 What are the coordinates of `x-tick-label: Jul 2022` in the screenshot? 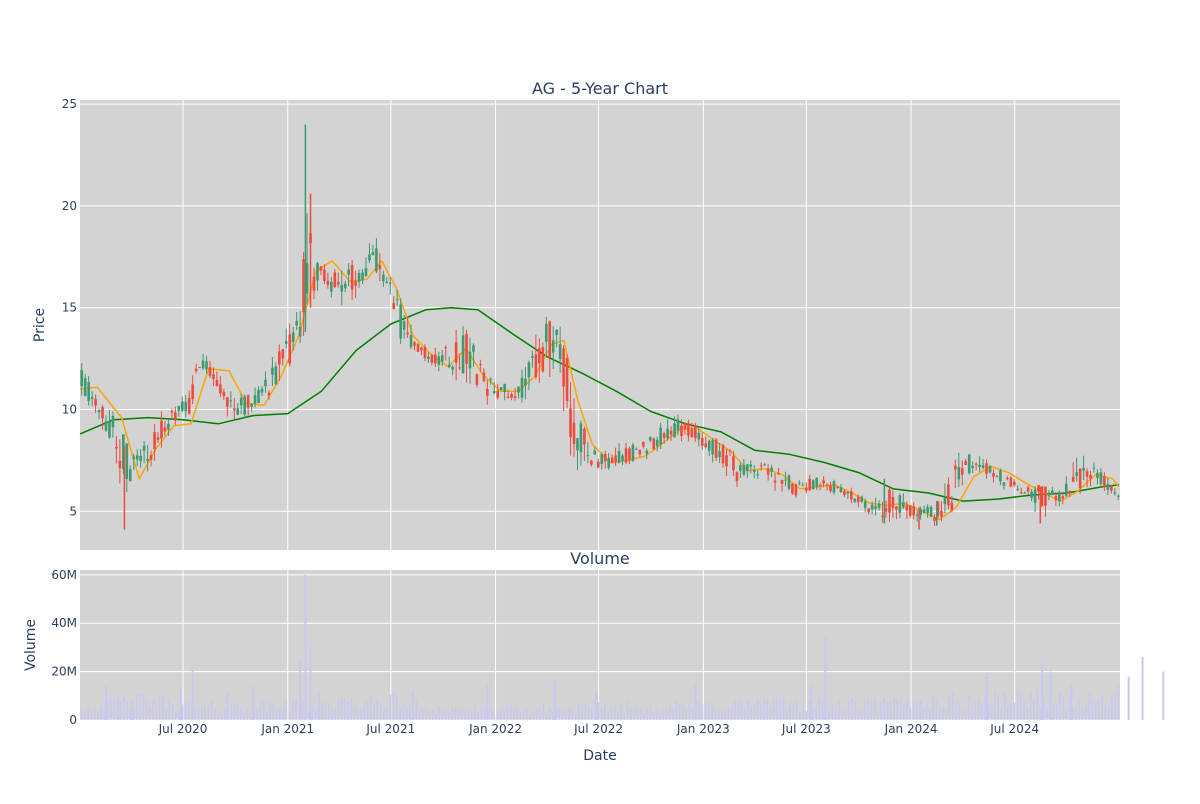 It's located at (598, 729).